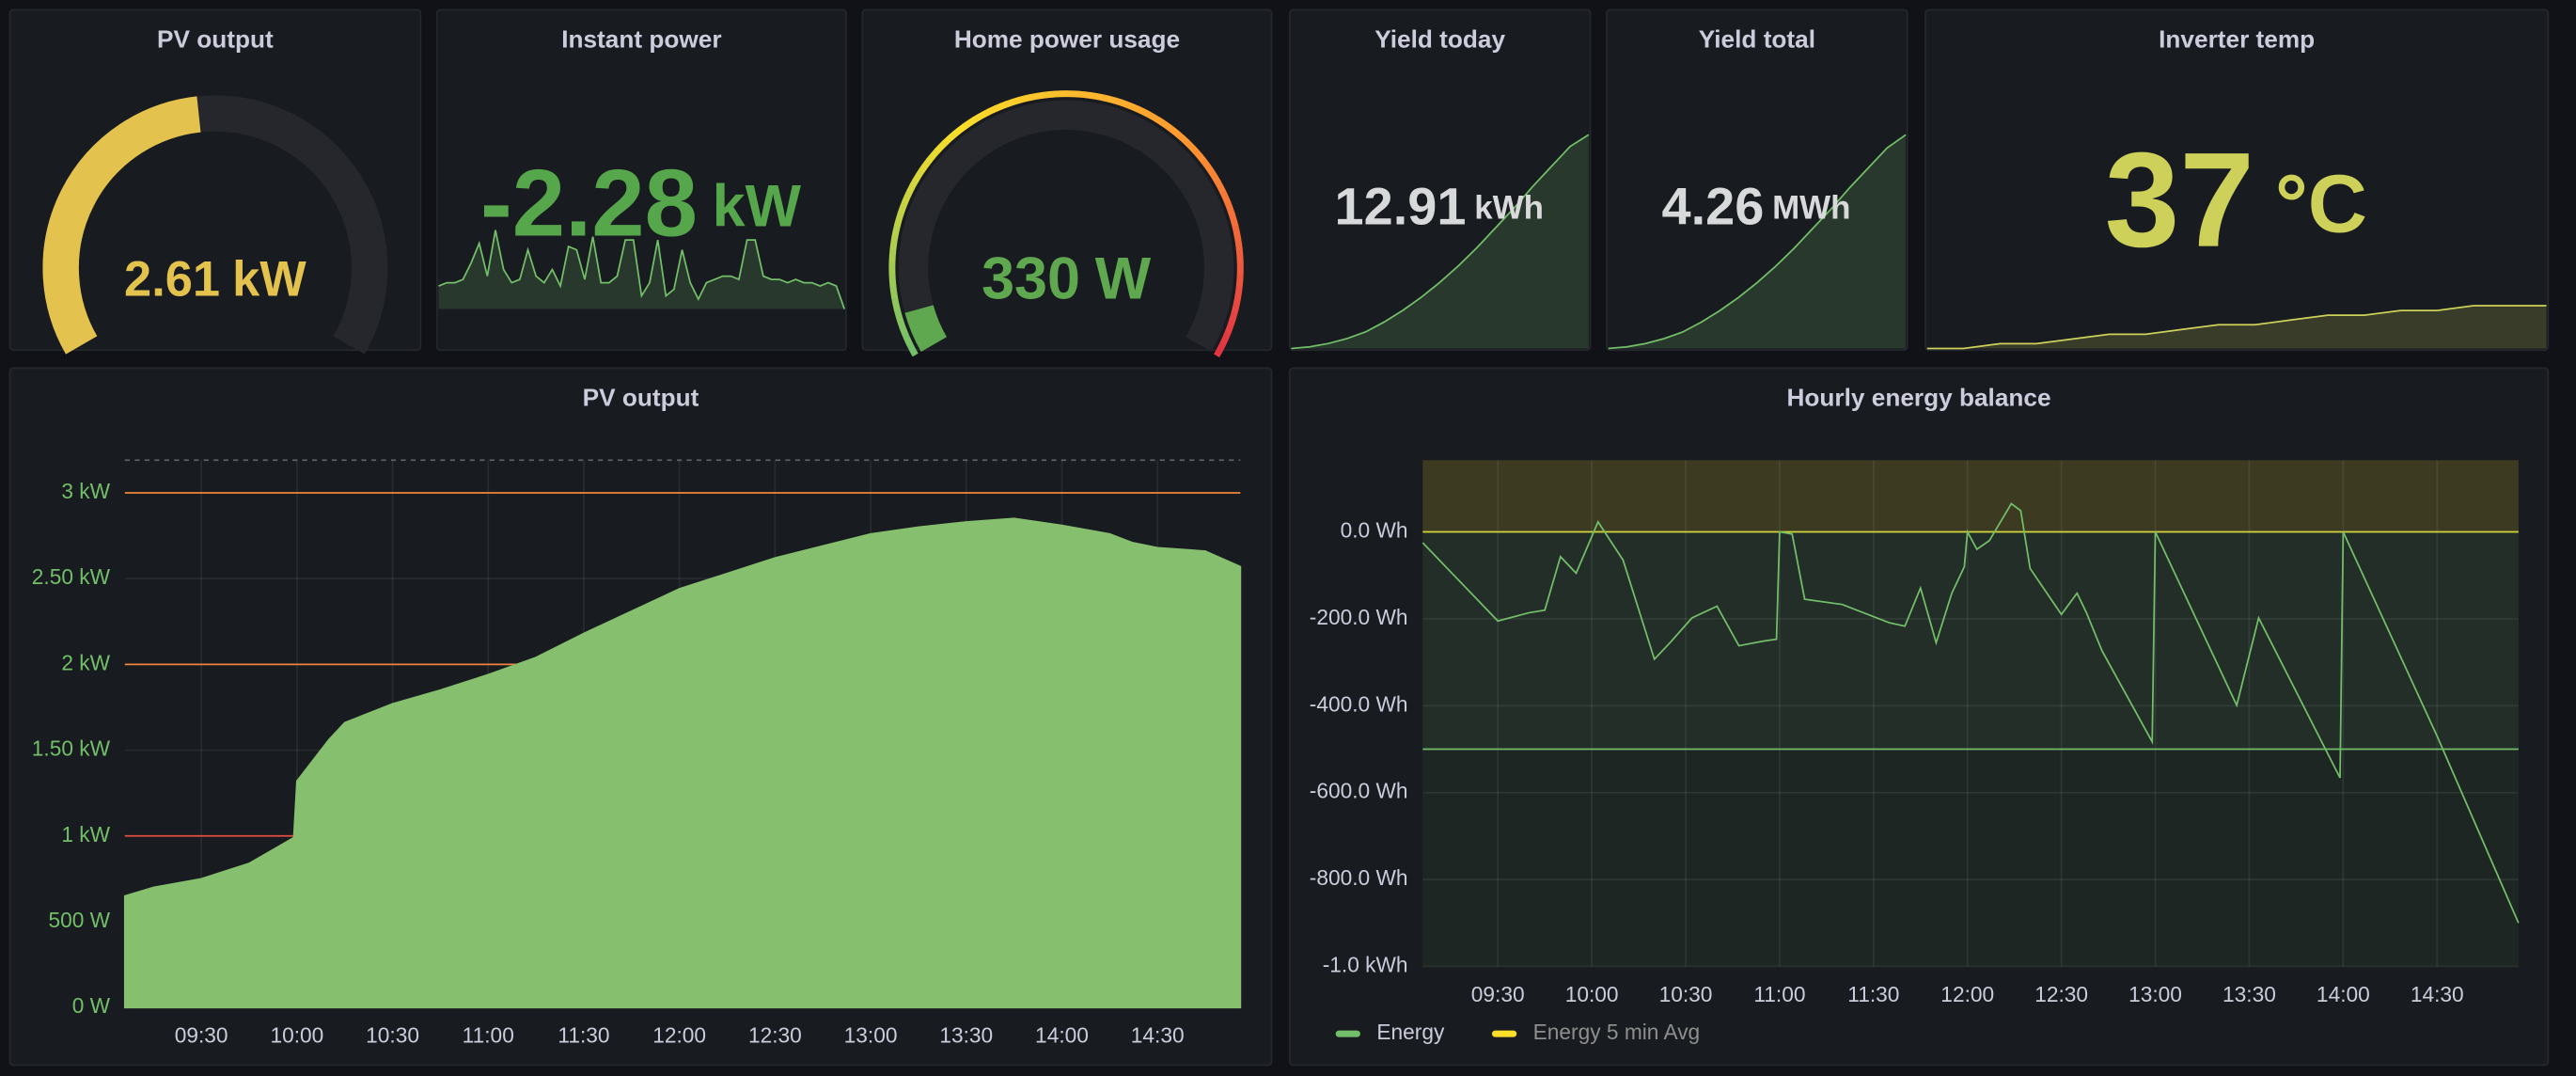  I want to click on y-tick-label: 2 kW, so click(85, 662).